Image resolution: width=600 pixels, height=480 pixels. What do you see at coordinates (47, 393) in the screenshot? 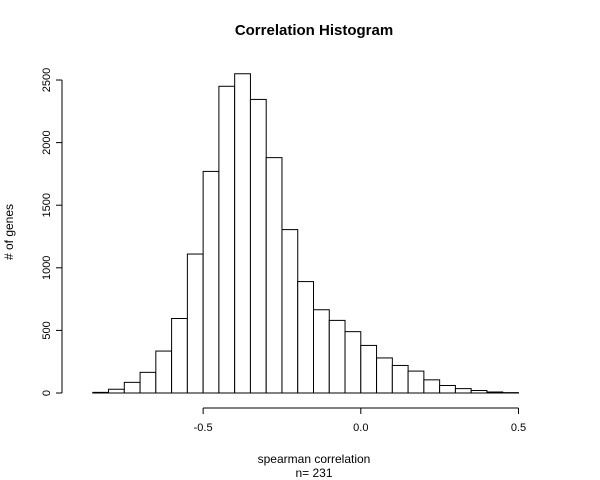
I see `y-tick-label: 0` at bounding box center [47, 393].